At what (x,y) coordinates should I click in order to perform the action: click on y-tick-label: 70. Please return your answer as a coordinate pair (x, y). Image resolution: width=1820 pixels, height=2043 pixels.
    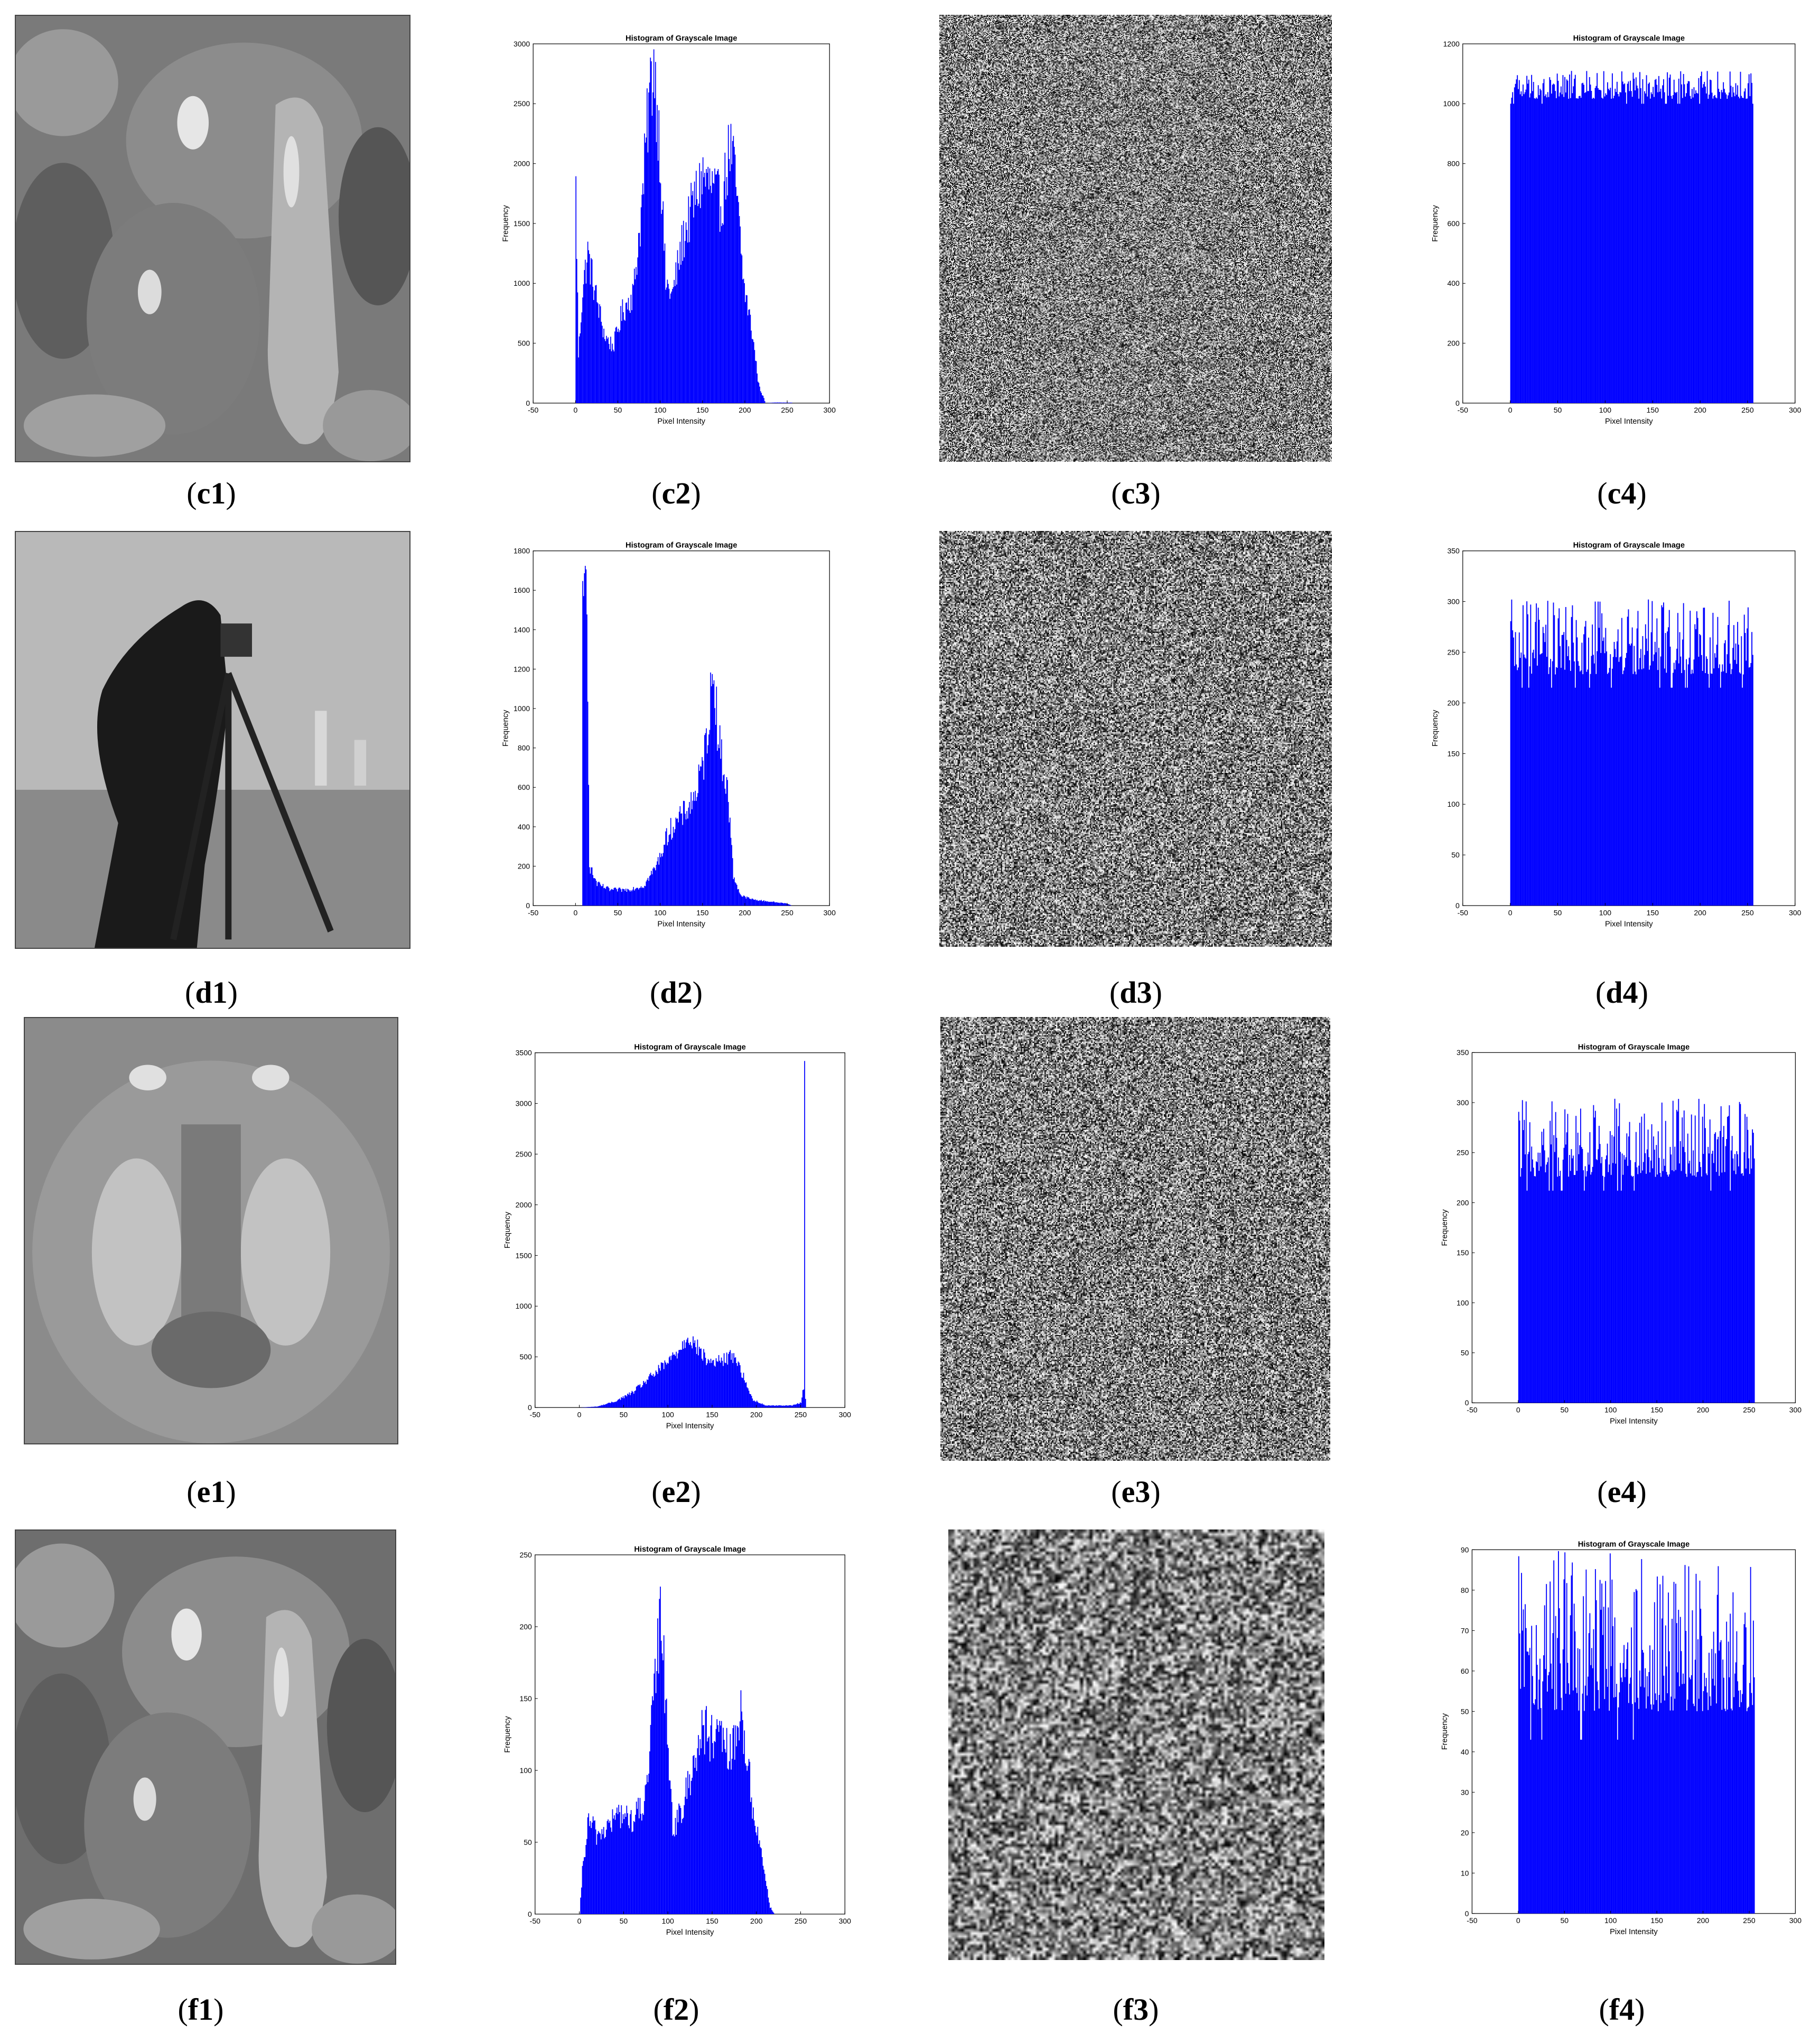
    Looking at the image, I should click on (1465, 1630).